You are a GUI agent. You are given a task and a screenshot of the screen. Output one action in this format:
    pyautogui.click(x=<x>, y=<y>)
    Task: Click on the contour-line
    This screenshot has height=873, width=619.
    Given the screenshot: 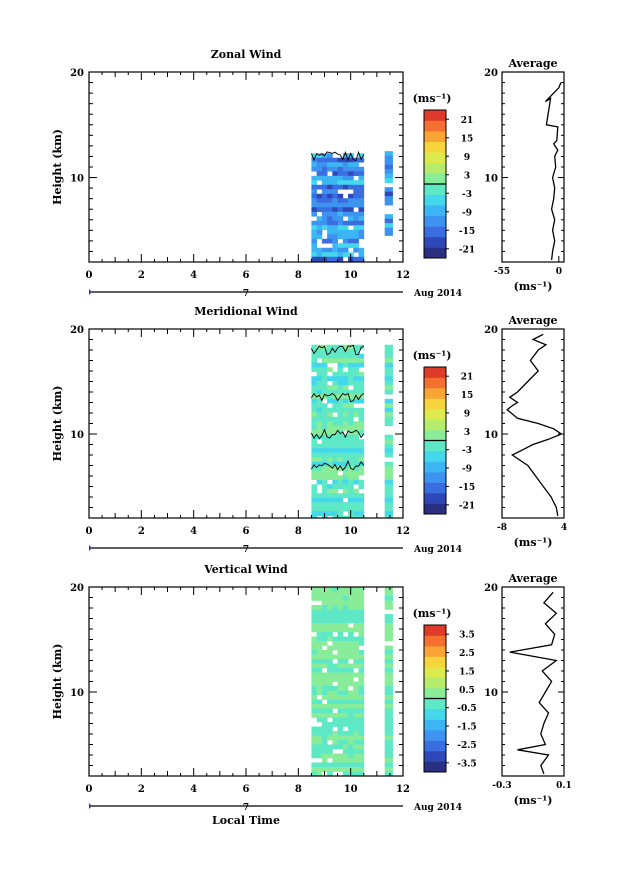 What is the action you would take?
    pyautogui.click(x=338, y=350)
    